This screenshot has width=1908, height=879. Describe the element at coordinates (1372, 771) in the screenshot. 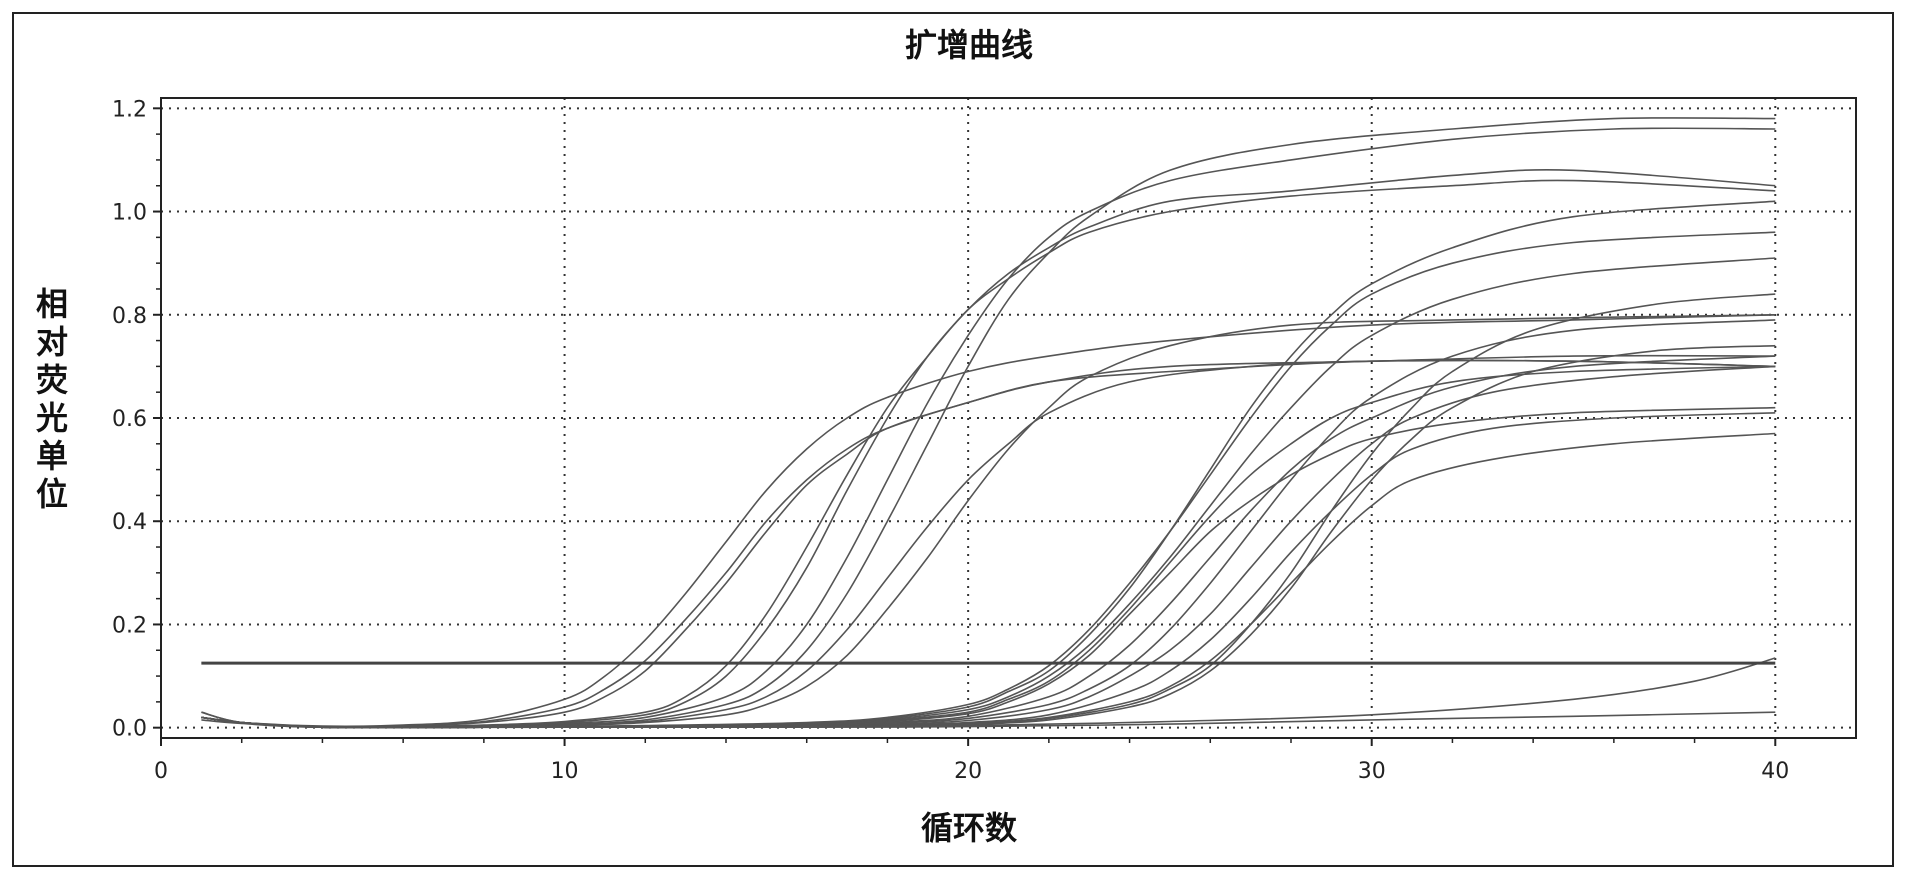

I see `x-tick-label: 30` at that location.